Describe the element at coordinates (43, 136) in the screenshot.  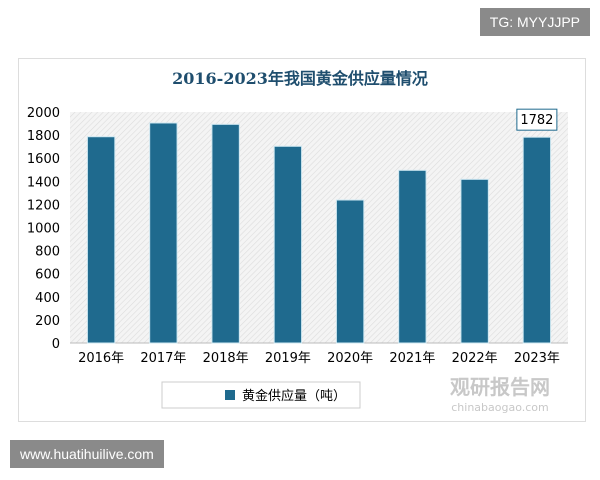
I see `y-tick-label: 1800` at that location.